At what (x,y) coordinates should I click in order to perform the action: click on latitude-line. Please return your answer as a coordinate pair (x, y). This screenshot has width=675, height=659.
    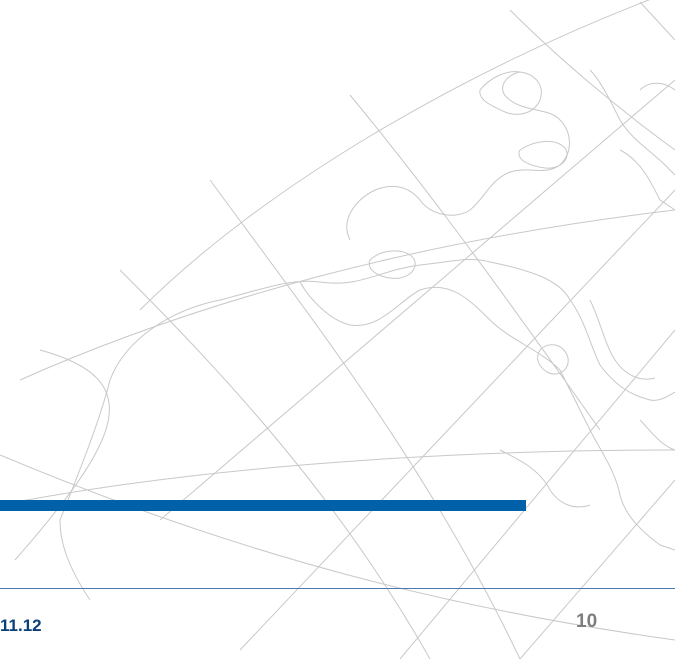
    Looking at the image, I should click on (337, 477).